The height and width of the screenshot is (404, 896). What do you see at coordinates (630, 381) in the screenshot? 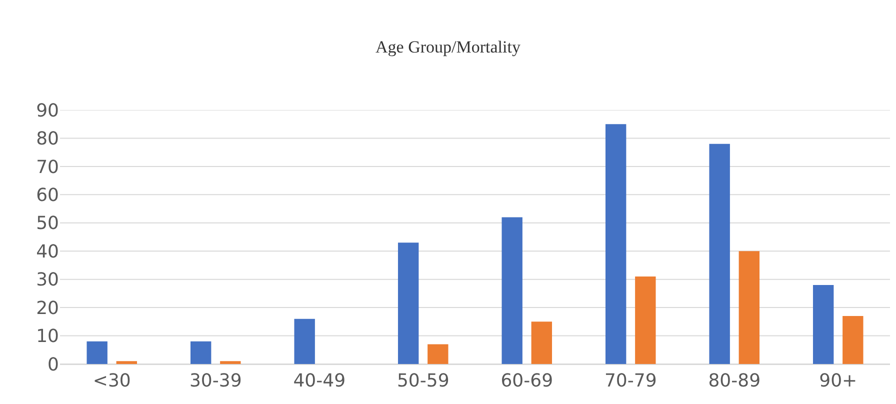
I see `x-tick-label: 70-79` at bounding box center [630, 381].